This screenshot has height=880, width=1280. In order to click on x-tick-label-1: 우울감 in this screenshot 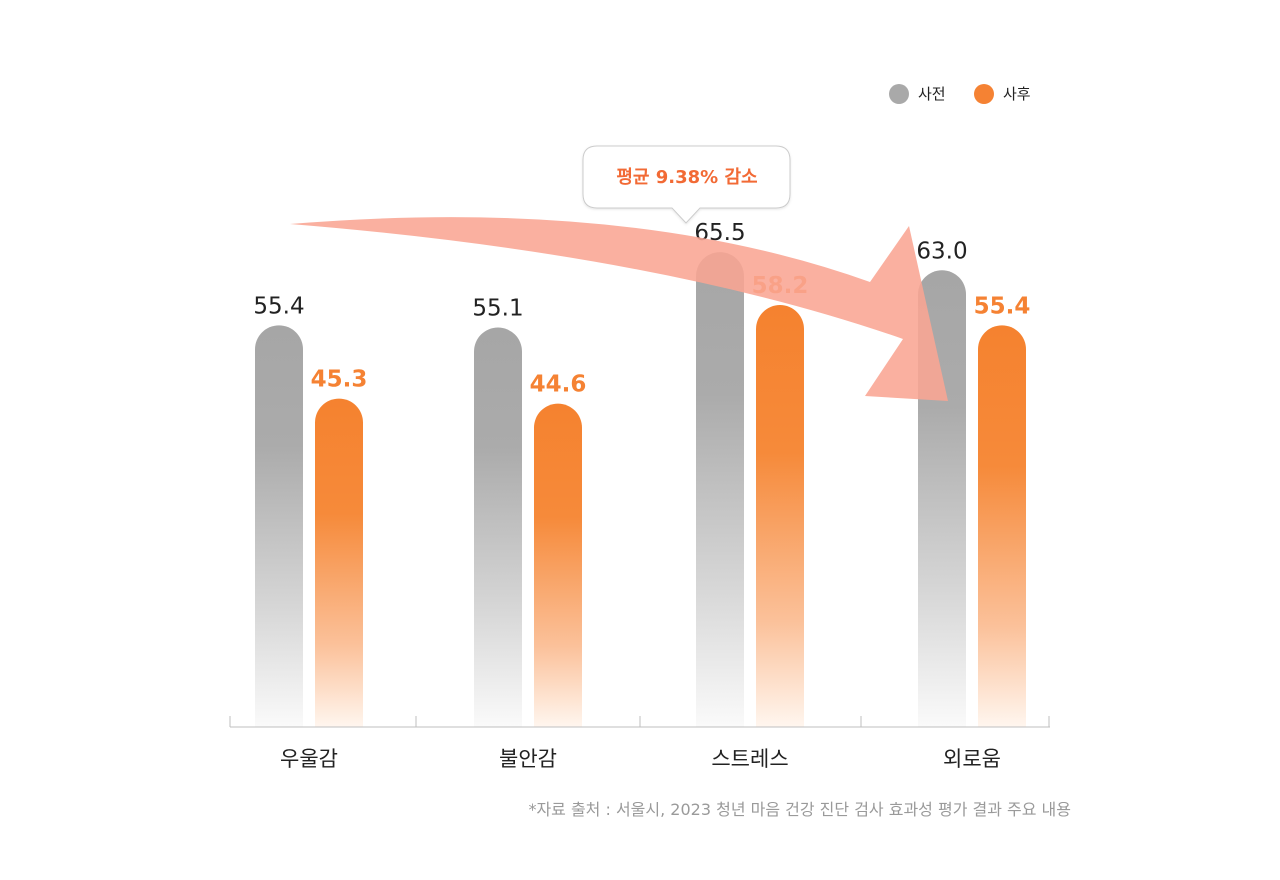, I will do `click(309, 759)`.